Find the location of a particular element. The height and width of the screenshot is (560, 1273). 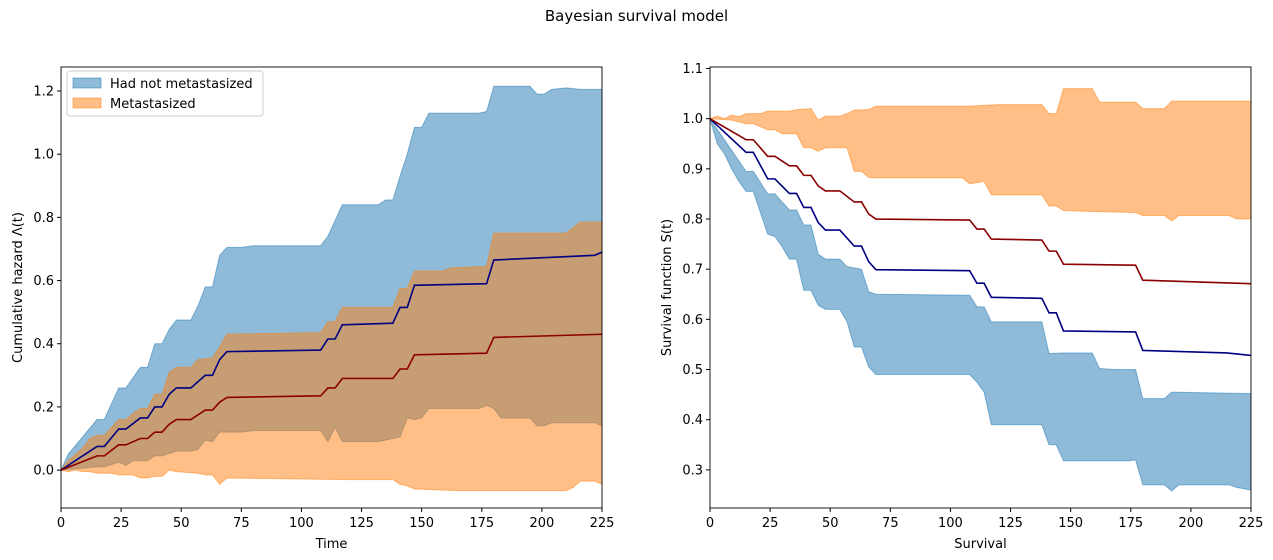

credible-band-metastasized is located at coordinates (980, 155).